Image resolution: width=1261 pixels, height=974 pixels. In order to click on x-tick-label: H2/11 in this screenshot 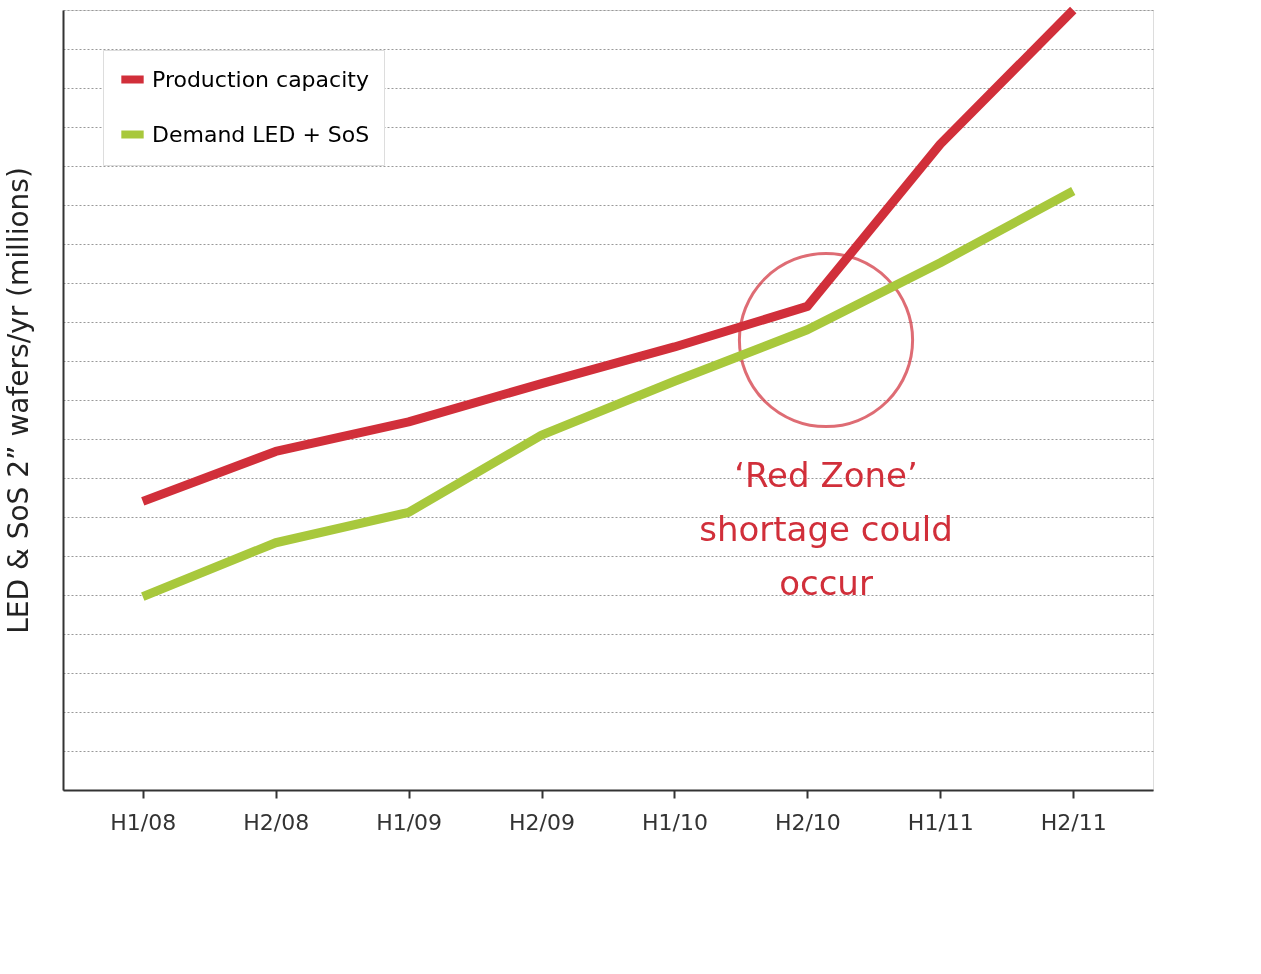, I will do `click(1073, 822)`.